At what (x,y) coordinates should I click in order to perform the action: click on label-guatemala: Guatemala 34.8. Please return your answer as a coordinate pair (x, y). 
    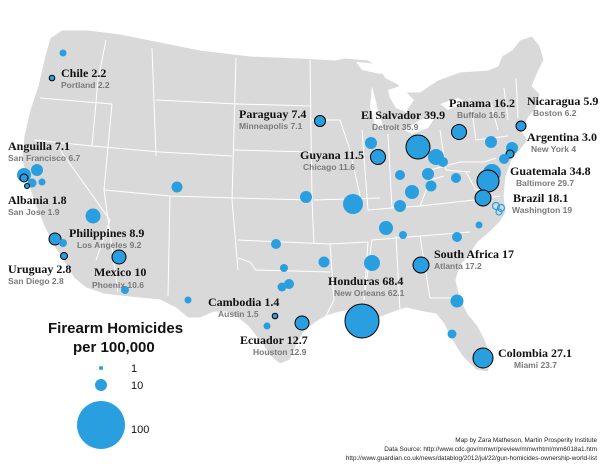
    Looking at the image, I should click on (550, 171).